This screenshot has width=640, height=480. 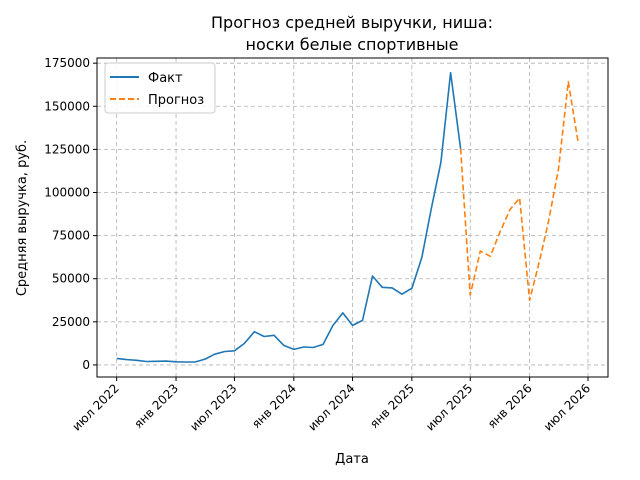 I want to click on y-tick-label: 75000, so click(x=71, y=236).